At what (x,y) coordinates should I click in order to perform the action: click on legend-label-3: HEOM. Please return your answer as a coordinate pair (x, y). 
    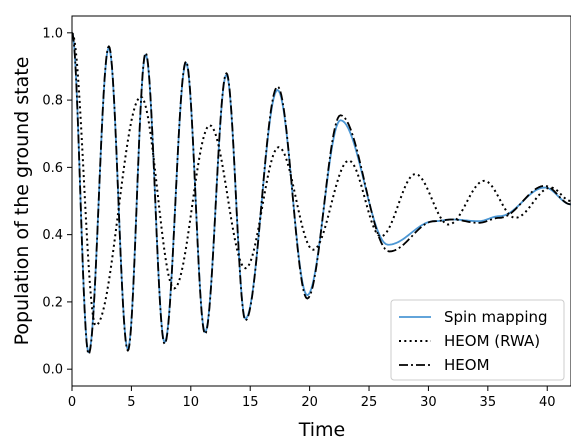
    Looking at the image, I should click on (467, 365).